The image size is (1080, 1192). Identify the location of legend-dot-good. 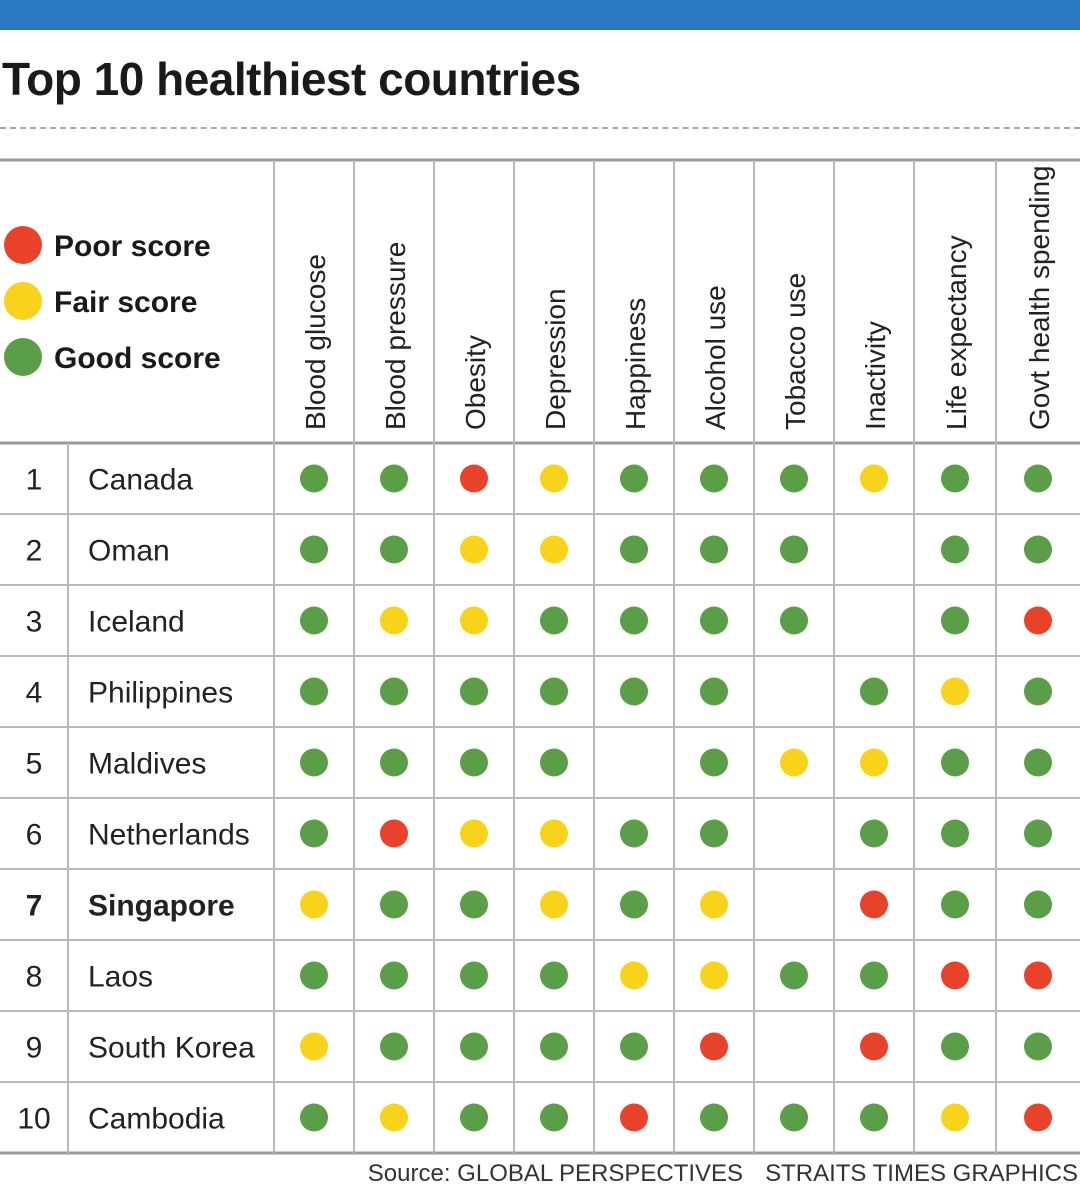
(23, 357).